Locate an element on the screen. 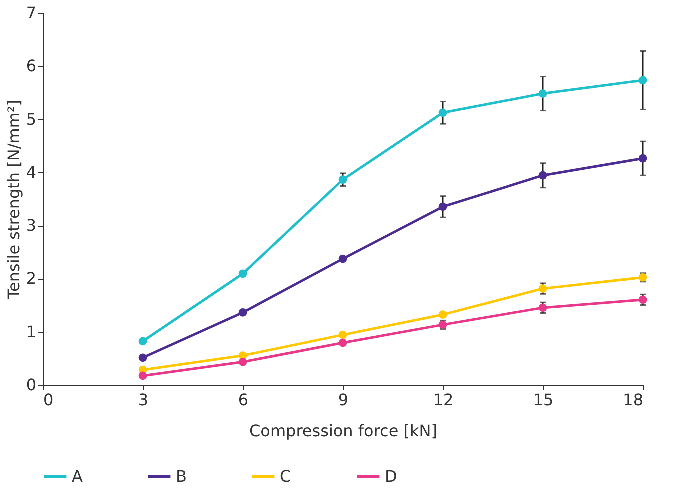 This screenshot has height=495, width=687. x-tick-label: 3 is located at coordinates (143, 400).